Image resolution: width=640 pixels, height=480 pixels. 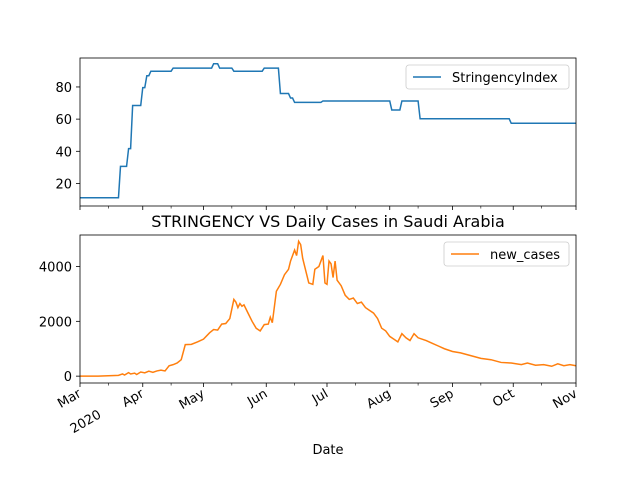 What do you see at coordinates (63, 152) in the screenshot?
I see `stringency-y-tick-label: 40` at bounding box center [63, 152].